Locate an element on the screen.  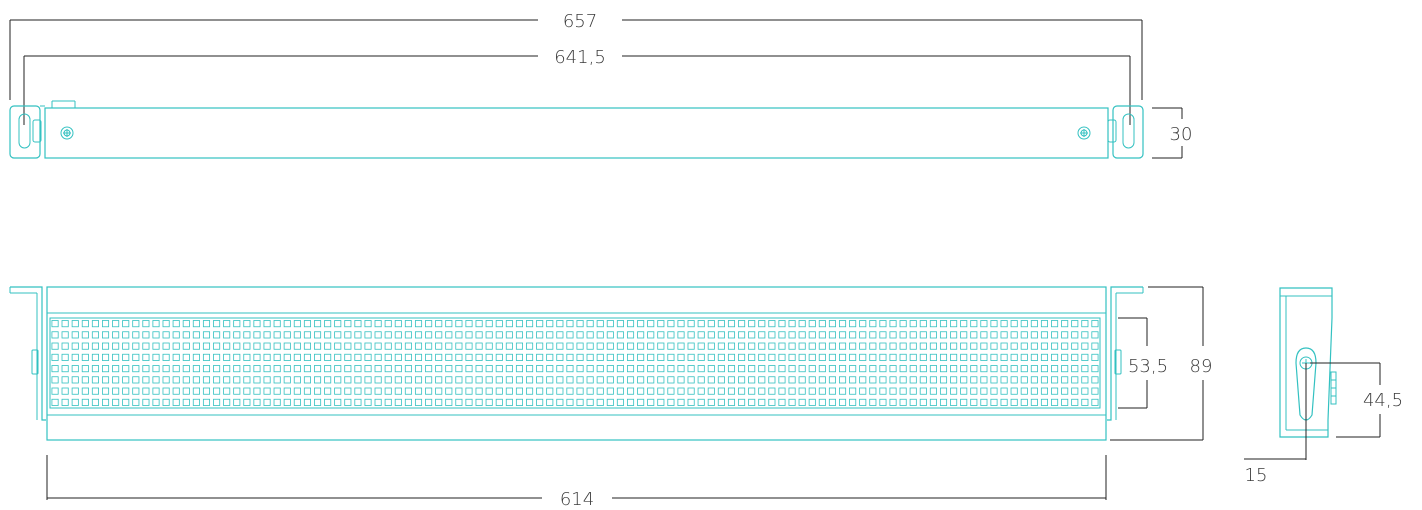
side-view: 44,5 15 is located at coordinates (1323, 386).